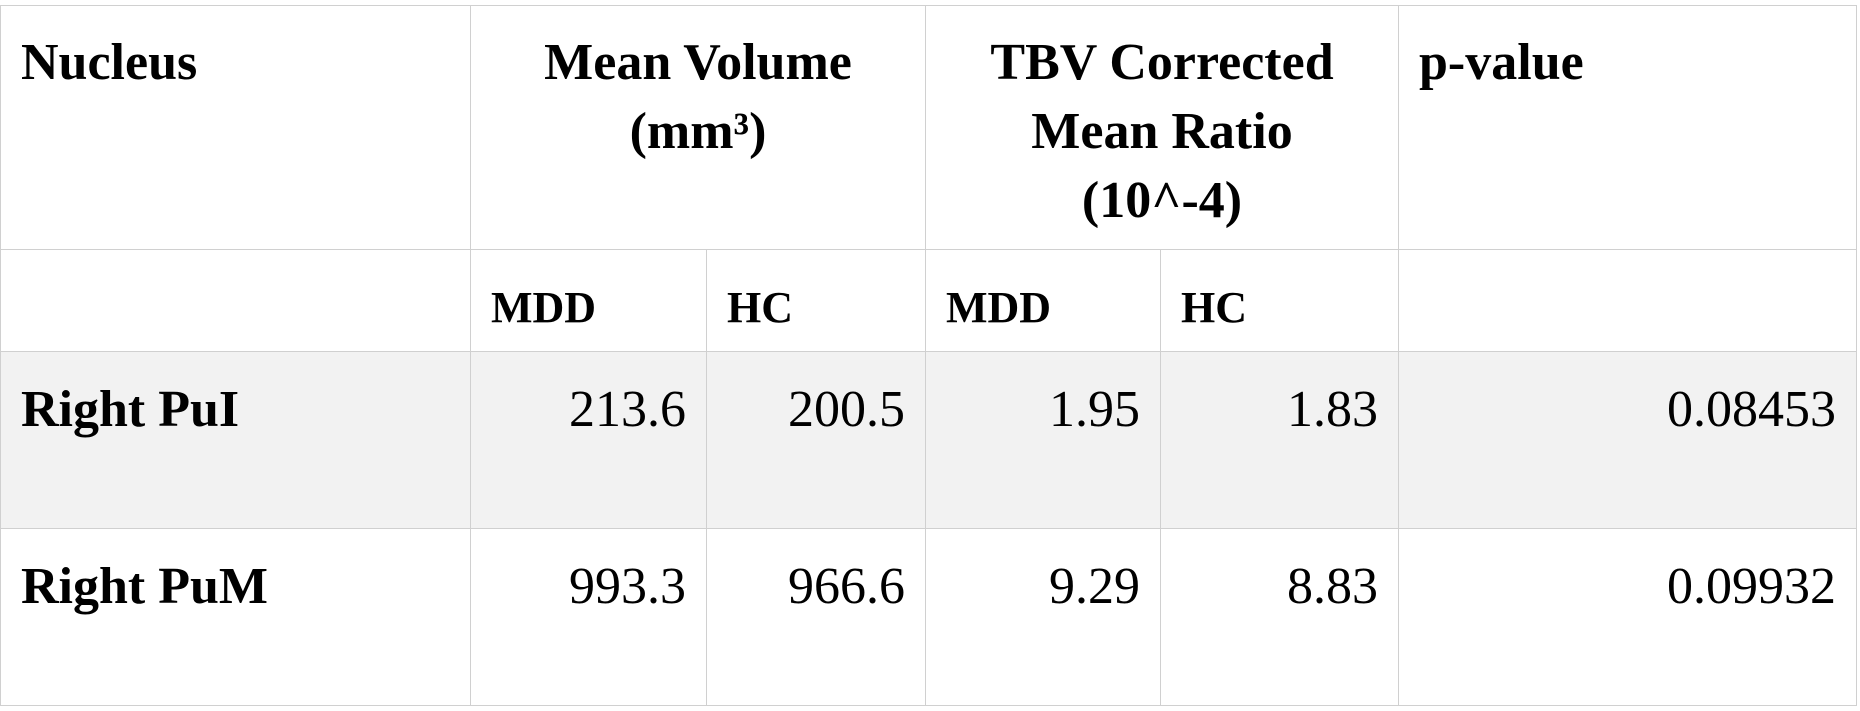 Image resolution: width=1860 pixels, height=711 pixels. I want to click on header-cell: Mean Volume (mm³), so click(698, 127).